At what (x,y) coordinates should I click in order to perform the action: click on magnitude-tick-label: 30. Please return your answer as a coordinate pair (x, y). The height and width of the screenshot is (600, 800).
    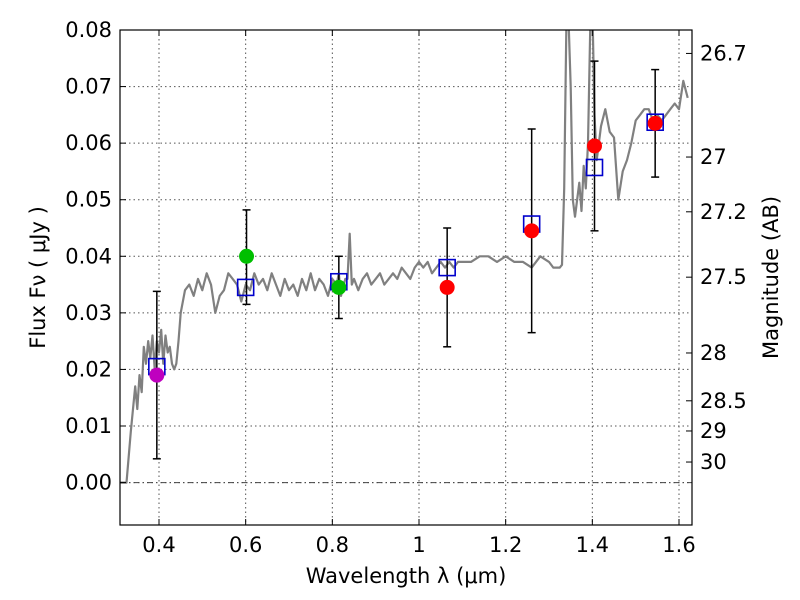
    Looking at the image, I should click on (713, 462).